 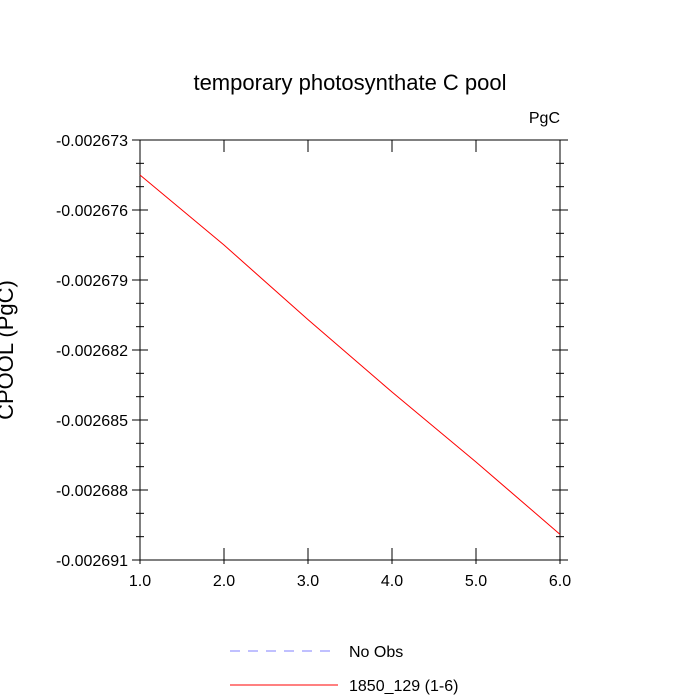 What do you see at coordinates (92, 141) in the screenshot?
I see `y-tick-label: -0.002673` at bounding box center [92, 141].